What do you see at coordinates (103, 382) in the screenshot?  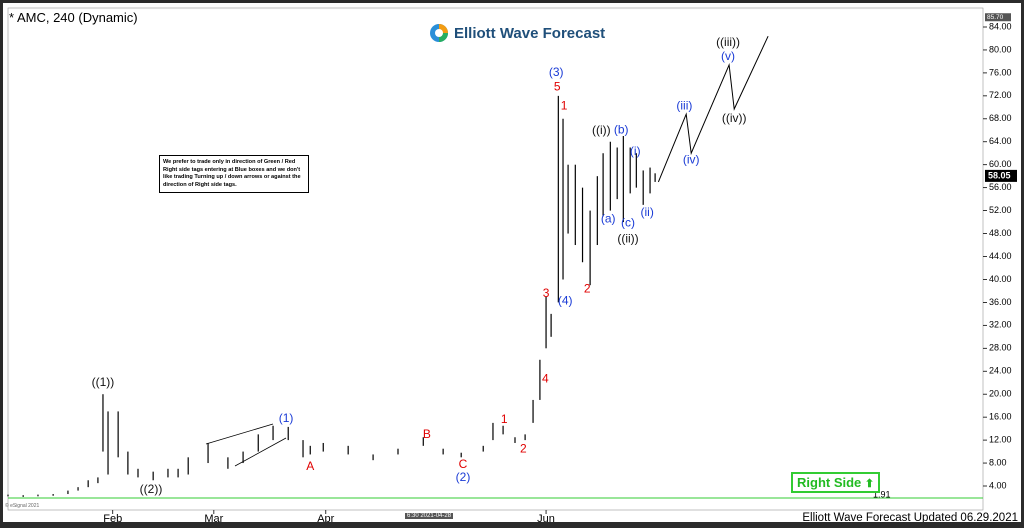 I see `wave-label: ((1))` at bounding box center [103, 382].